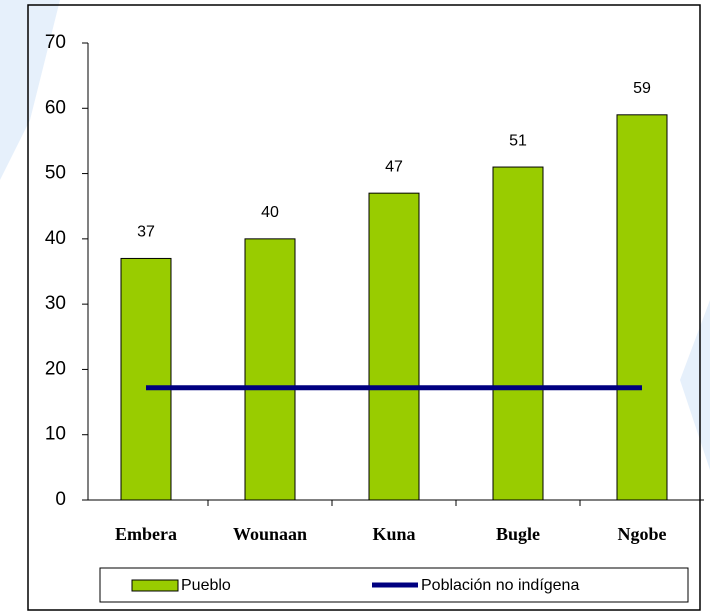  I want to click on y-tick-label: 50, so click(55, 173).